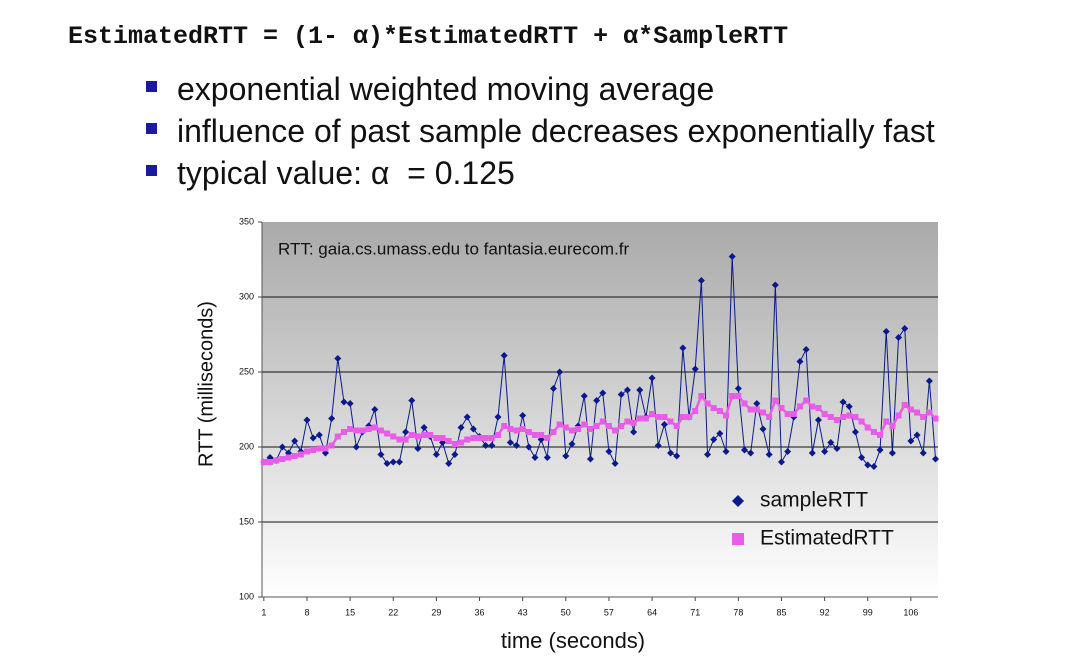  I want to click on x-tick-label: 99, so click(868, 612).